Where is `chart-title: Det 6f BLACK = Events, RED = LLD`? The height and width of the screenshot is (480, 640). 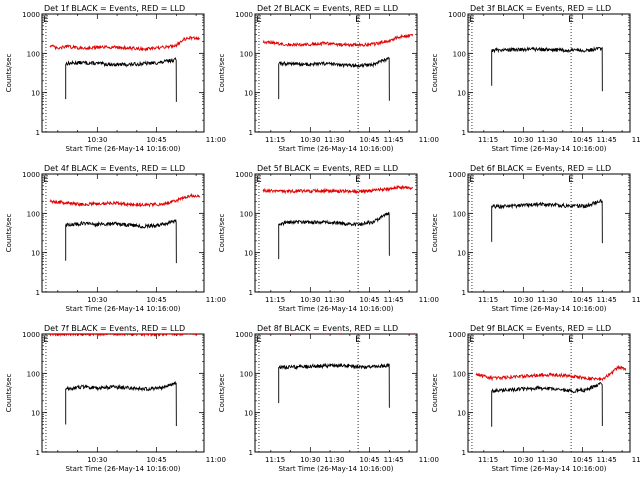 chart-title: Det 6f BLACK = Events, RED = LLD is located at coordinates (540, 168).